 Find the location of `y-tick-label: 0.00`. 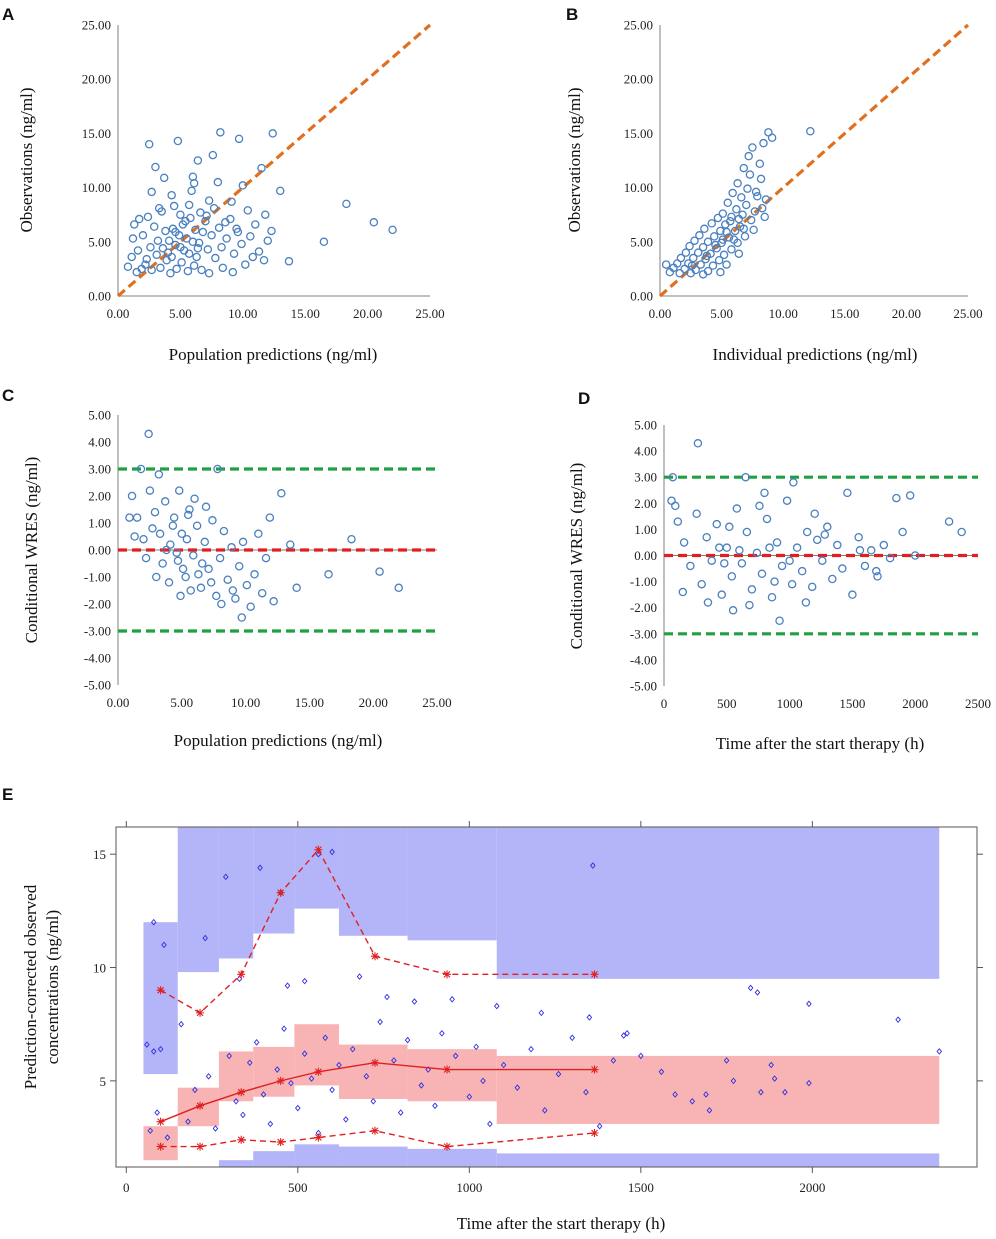

y-tick-label: 0.00 is located at coordinates (99, 550).